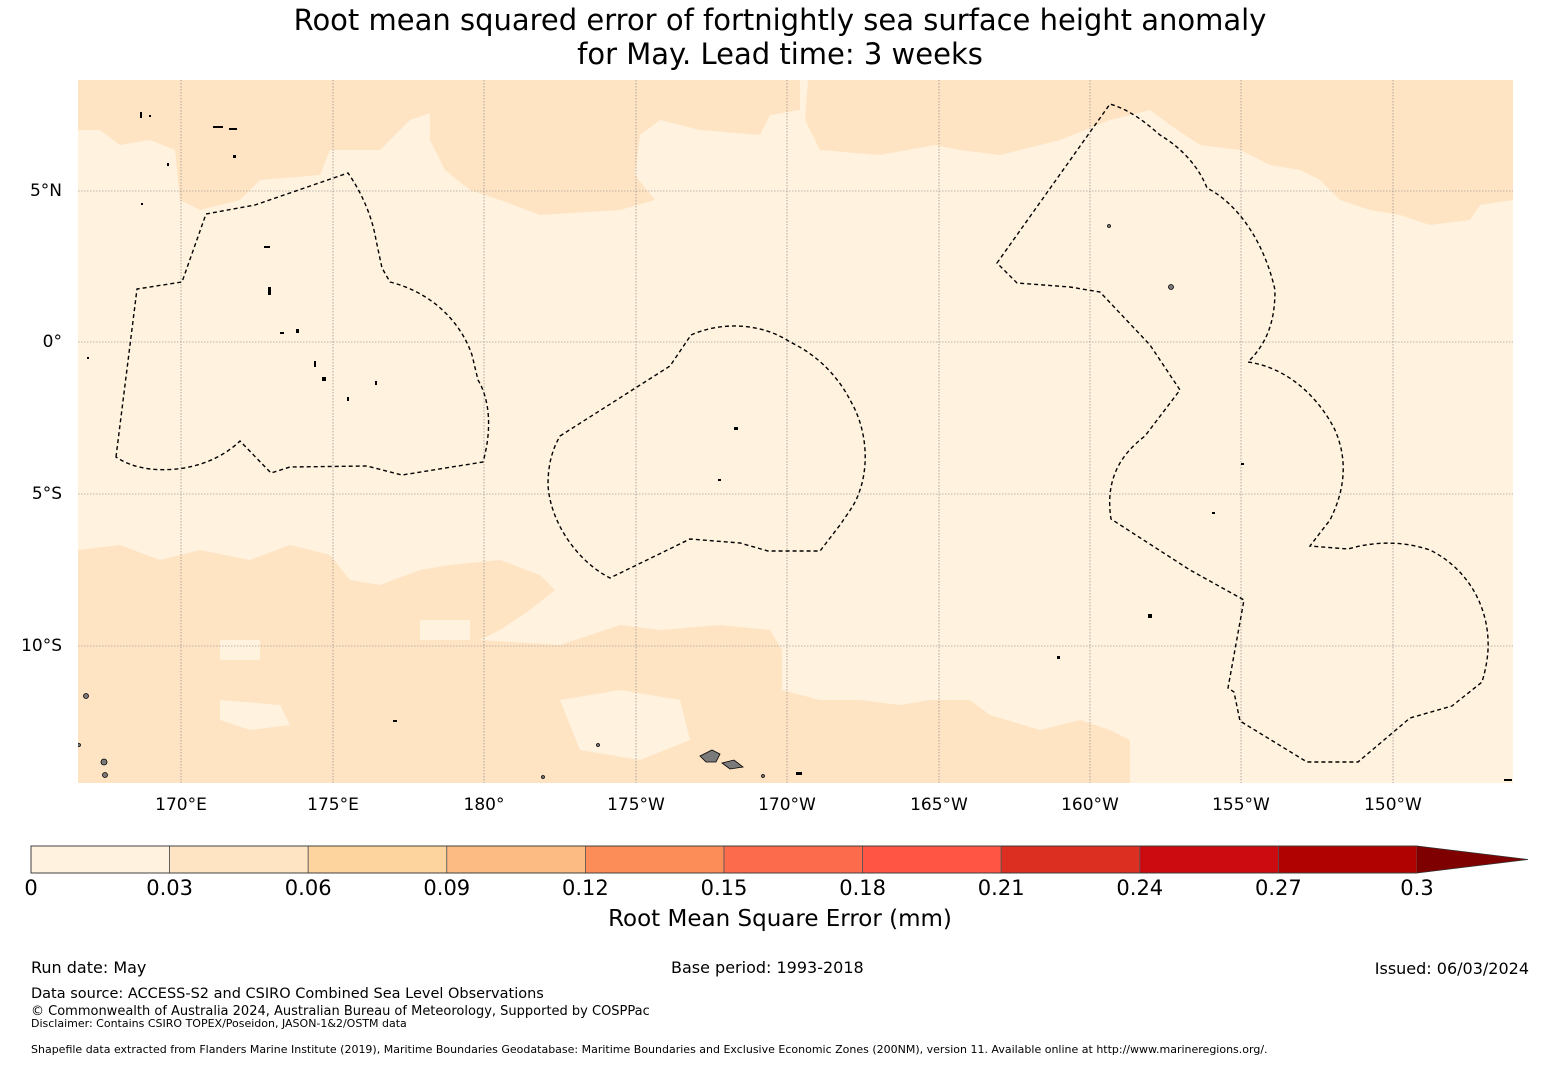  What do you see at coordinates (169, 888) in the screenshot?
I see `colorbar-tick-1: 0.03` at bounding box center [169, 888].